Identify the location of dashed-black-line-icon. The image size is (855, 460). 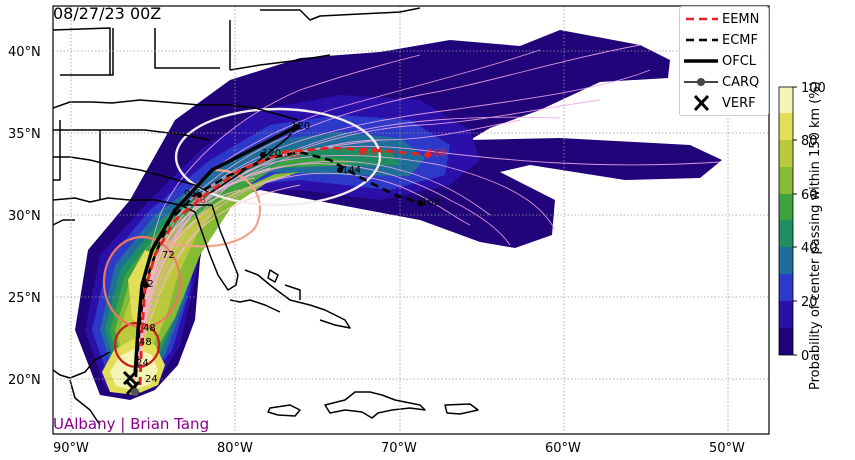
(701, 40).